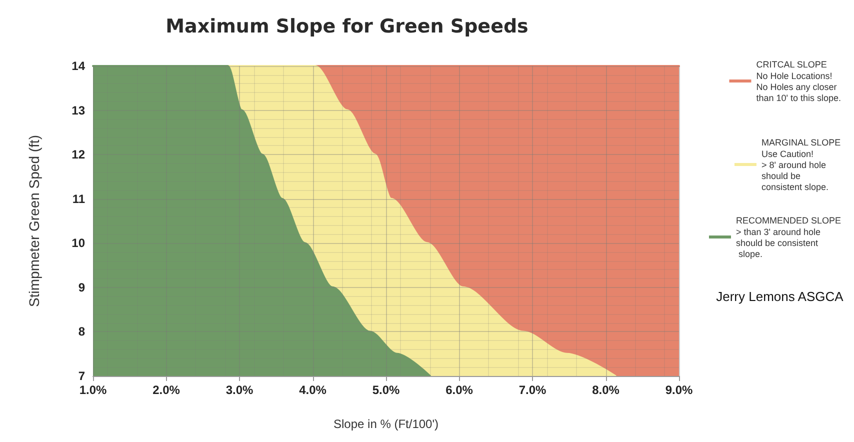 The height and width of the screenshot is (442, 854). Describe the element at coordinates (679, 390) in the screenshot. I see `x-tick-label: 9.0%` at that location.